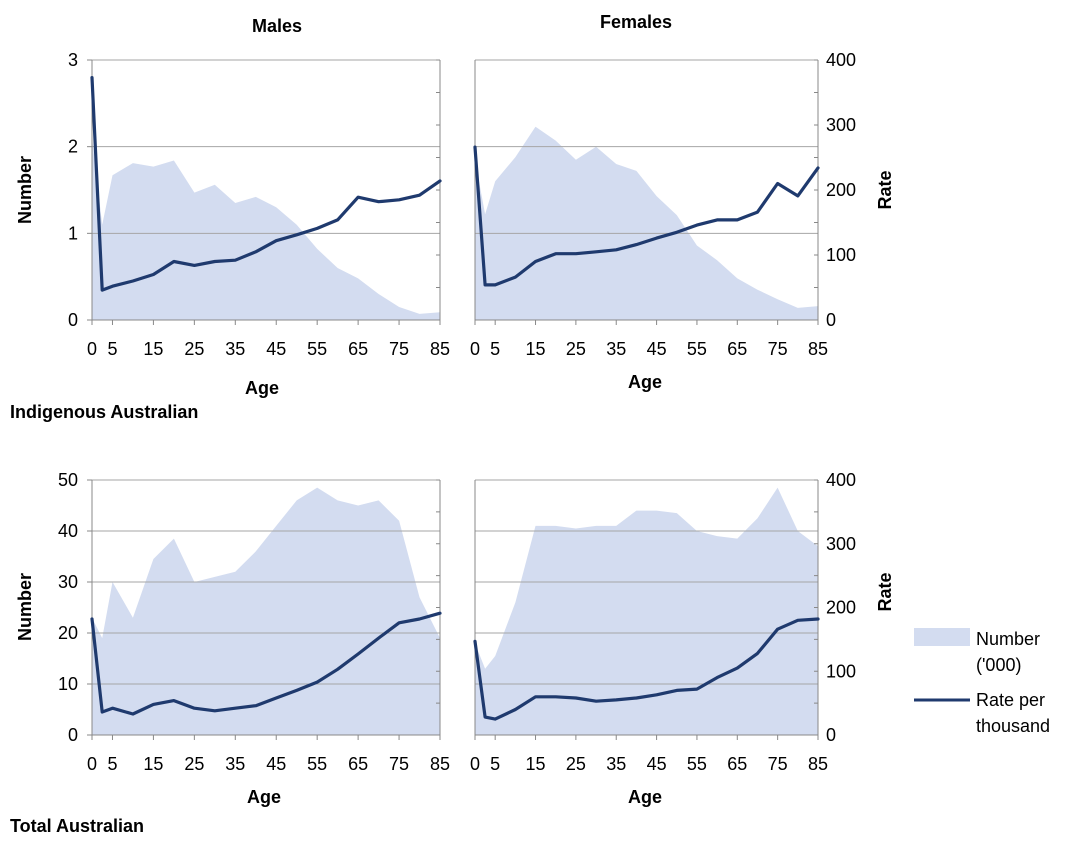  I want to click on x-axis-title-total-males: Age, so click(264, 797).